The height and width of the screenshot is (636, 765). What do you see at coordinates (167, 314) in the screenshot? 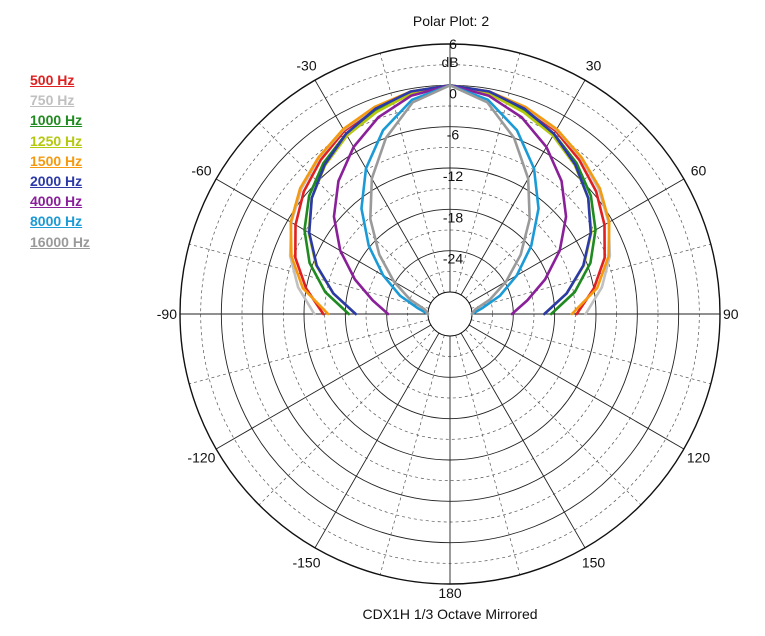
I see `angle-label: -90` at bounding box center [167, 314].